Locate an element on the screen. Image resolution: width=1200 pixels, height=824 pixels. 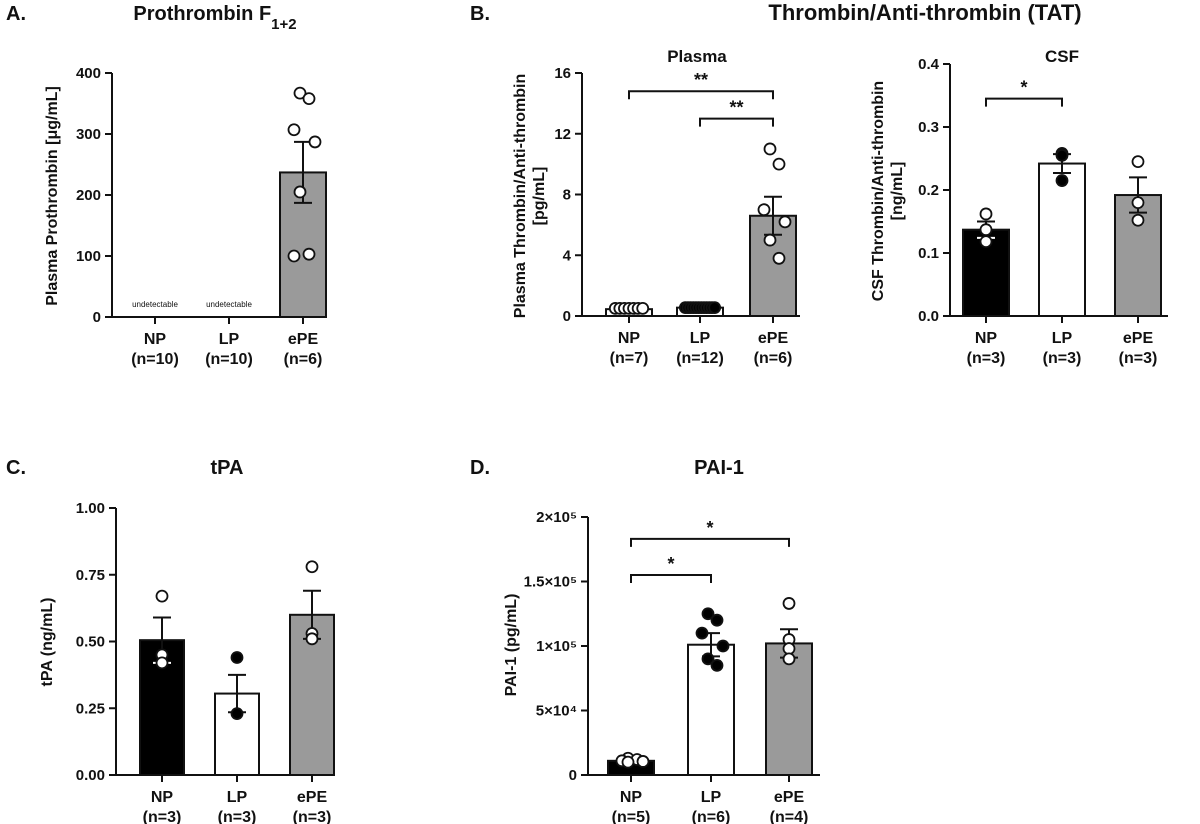
y-axis-label: PAI-1 (pg/mL) is located at coordinates (511, 645).